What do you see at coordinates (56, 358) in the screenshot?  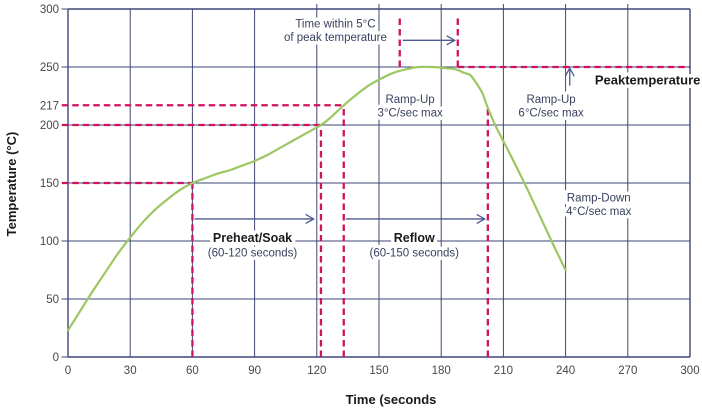 I see `y-tick-label: 0` at bounding box center [56, 358].